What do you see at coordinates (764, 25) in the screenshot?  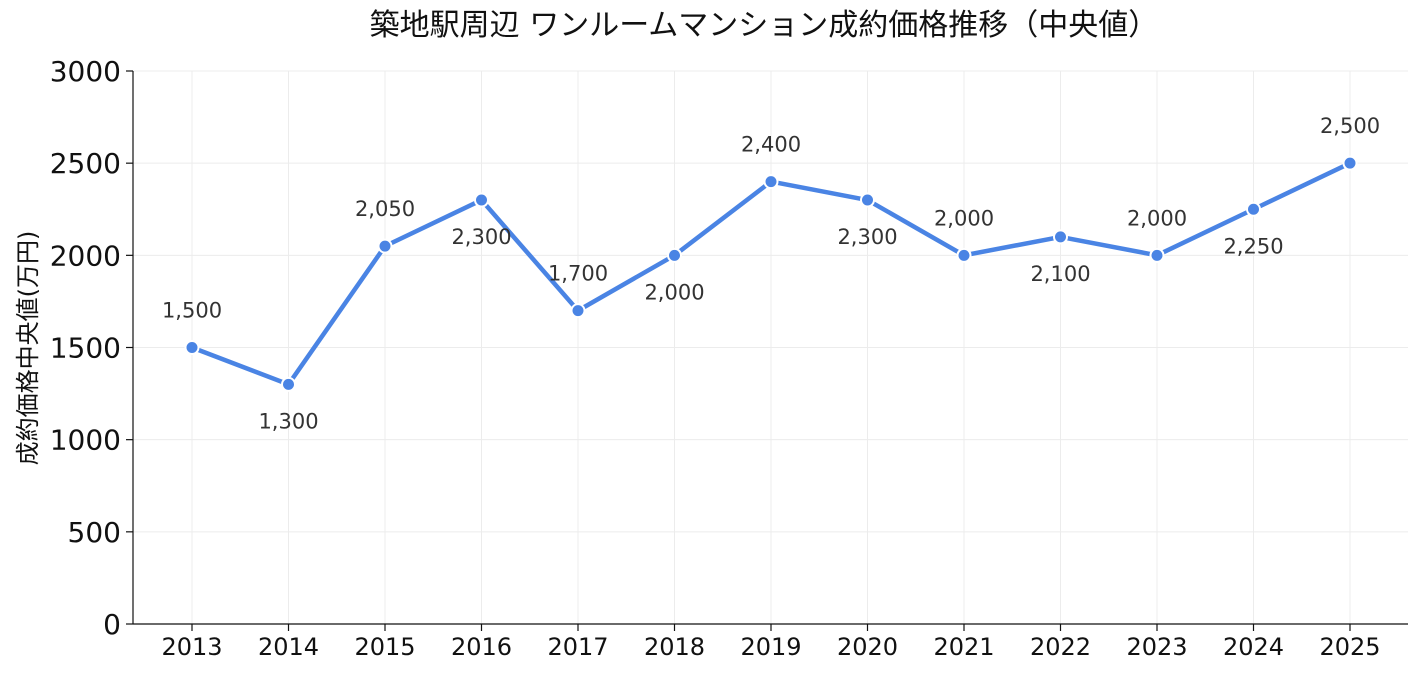 I see `chart-title: 築地駅周辺 ワンルームマンション成約価格推移（中央値）` at bounding box center [764, 25].